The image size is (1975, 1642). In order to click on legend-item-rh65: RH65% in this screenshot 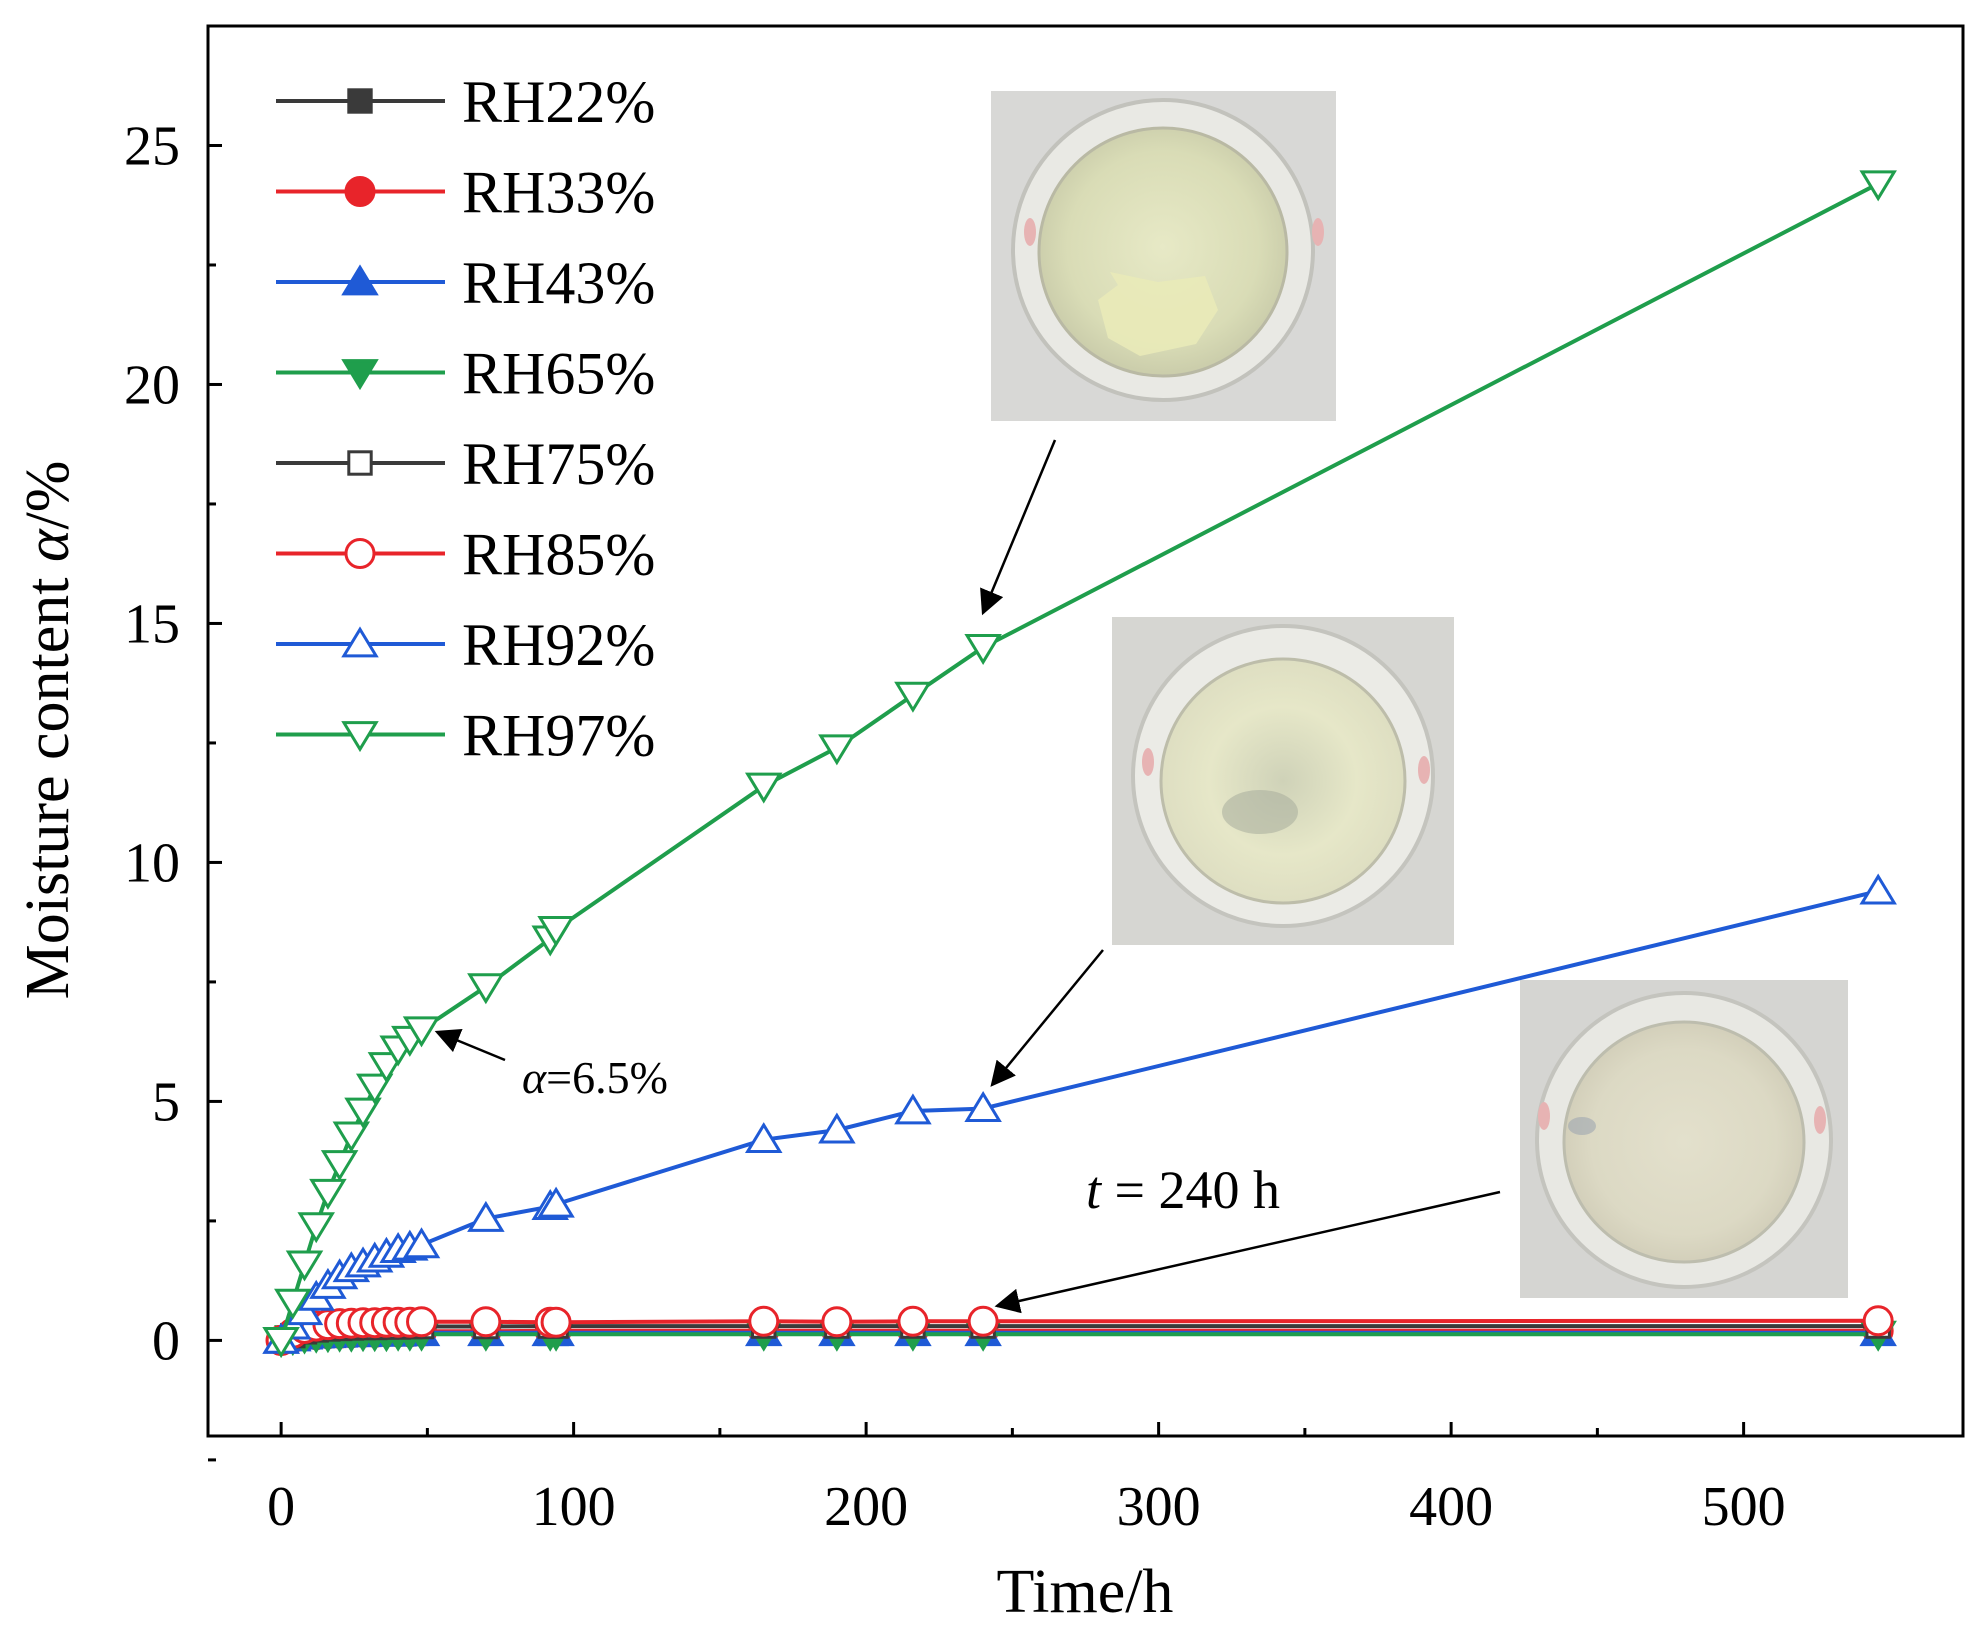, I will do `click(465, 374)`.